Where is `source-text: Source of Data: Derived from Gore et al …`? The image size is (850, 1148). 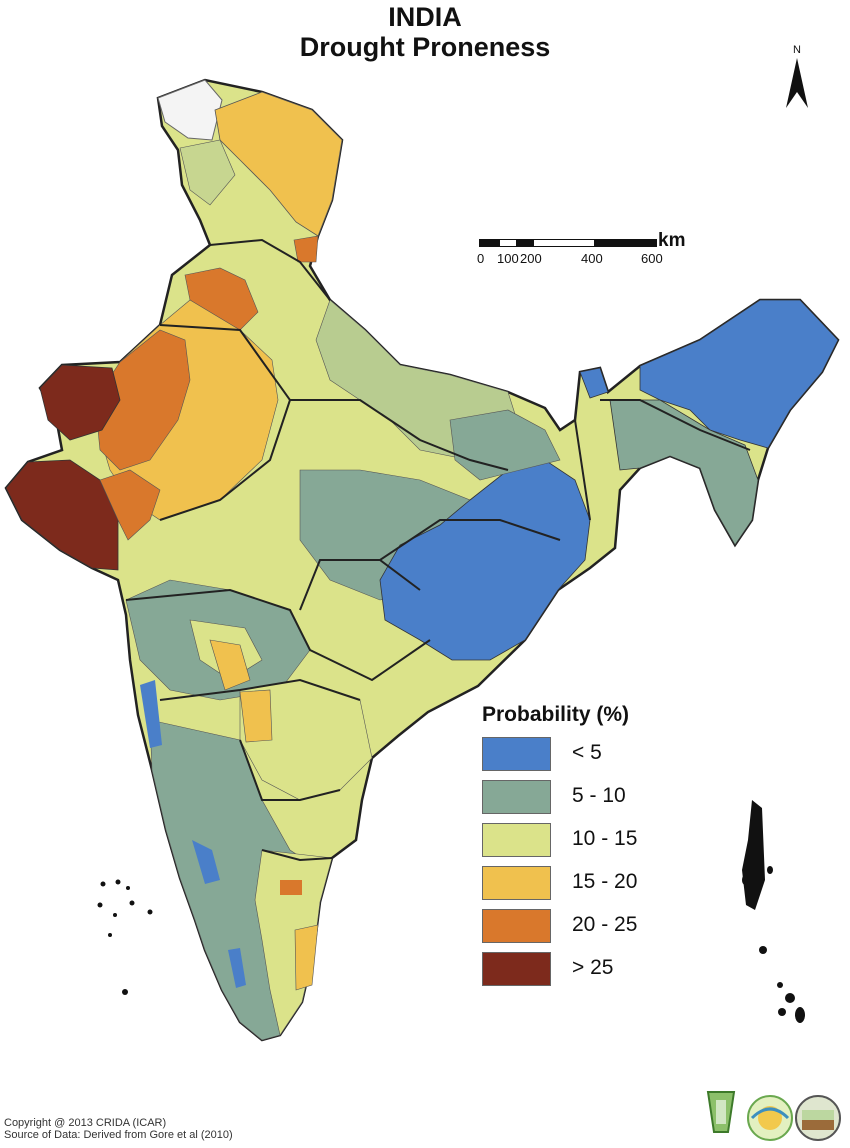 source-text: Source of Data: Derived from Gore et al … is located at coordinates (118, 1135).